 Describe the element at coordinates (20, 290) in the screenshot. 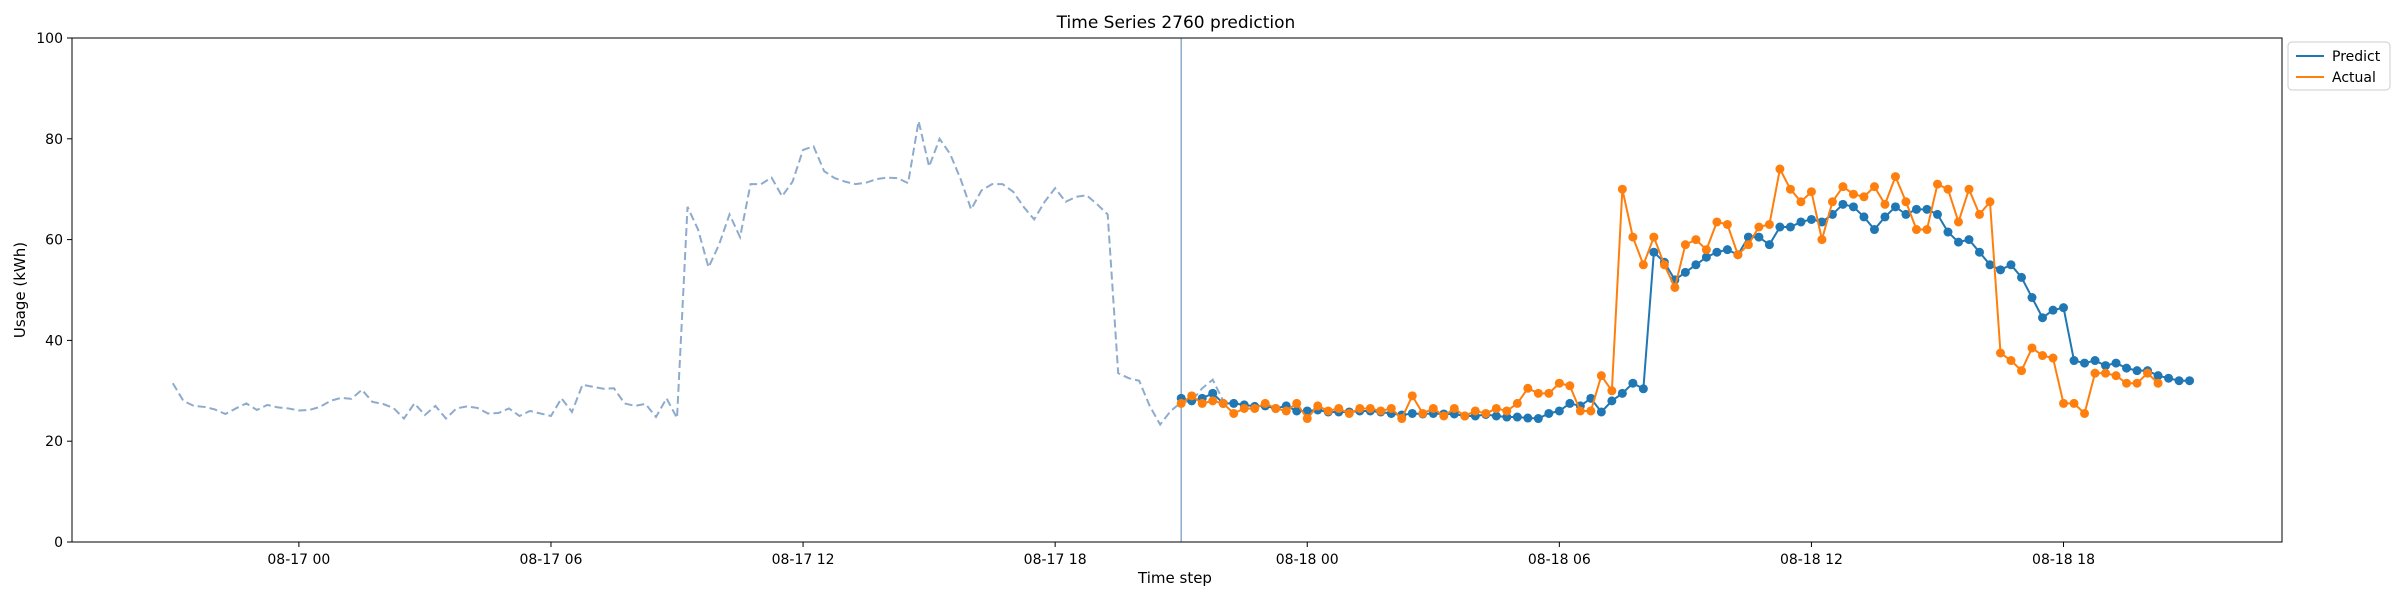

I see `y-axis-label: Usage (kWh)` at that location.